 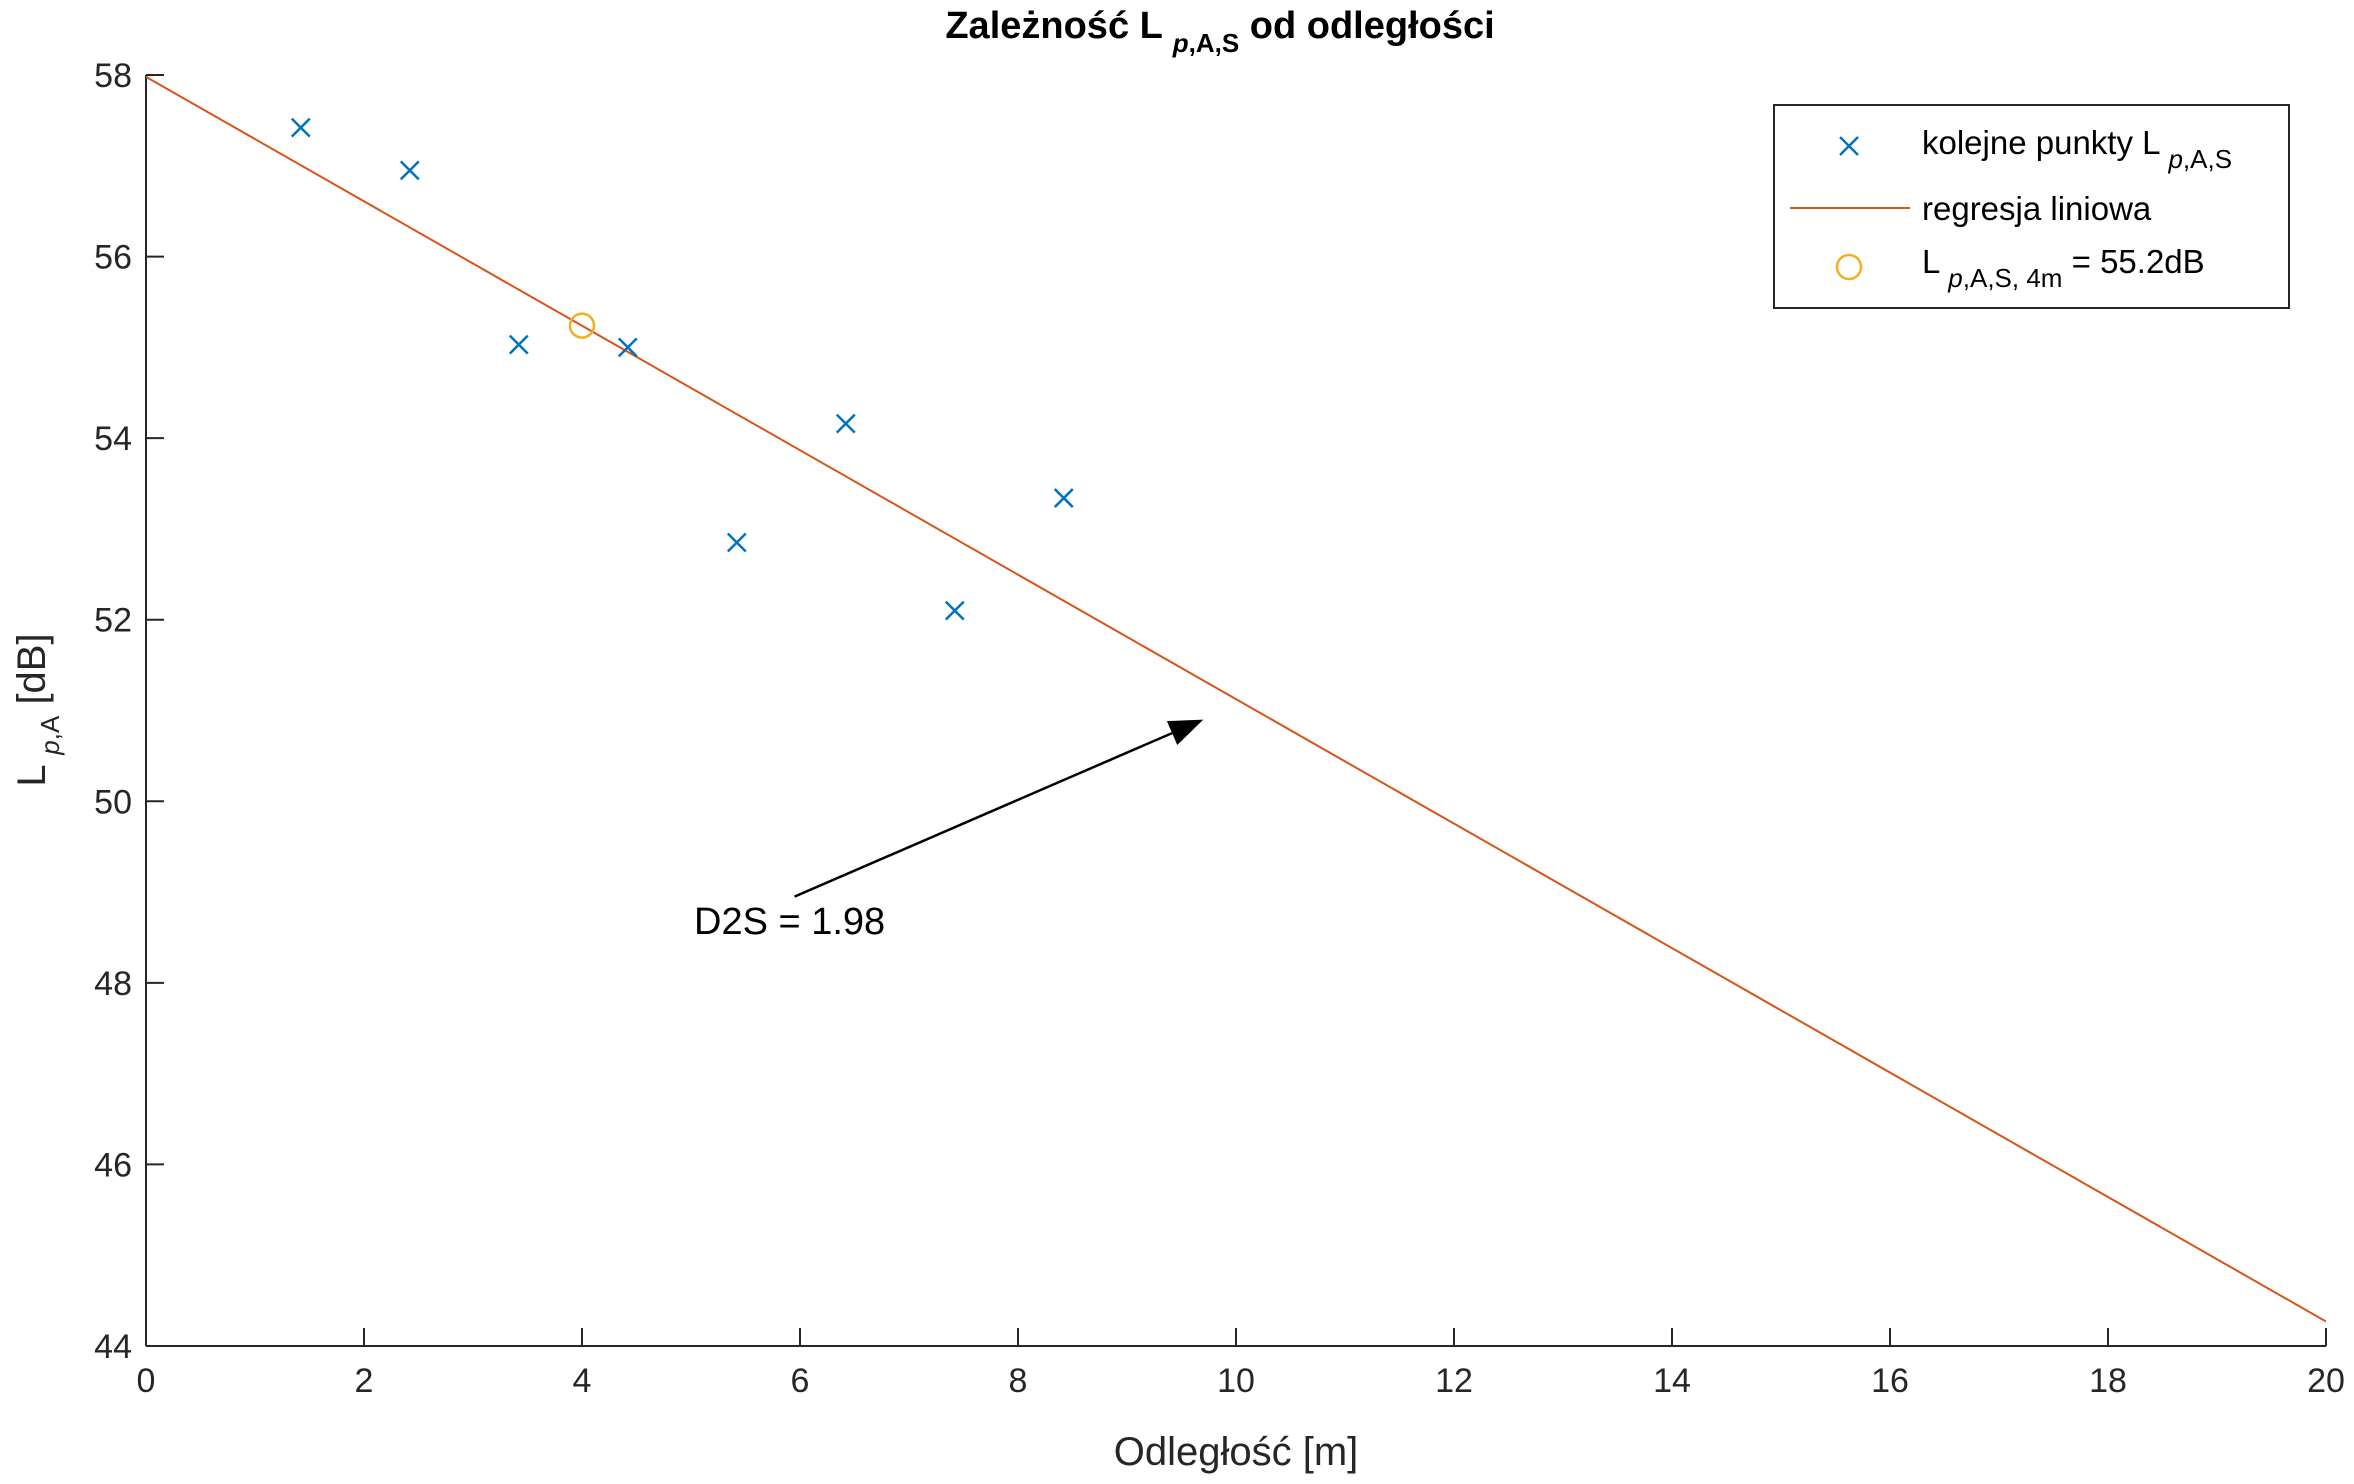 What do you see at coordinates (2326, 1381) in the screenshot?
I see `x-tick-label: 20` at bounding box center [2326, 1381].